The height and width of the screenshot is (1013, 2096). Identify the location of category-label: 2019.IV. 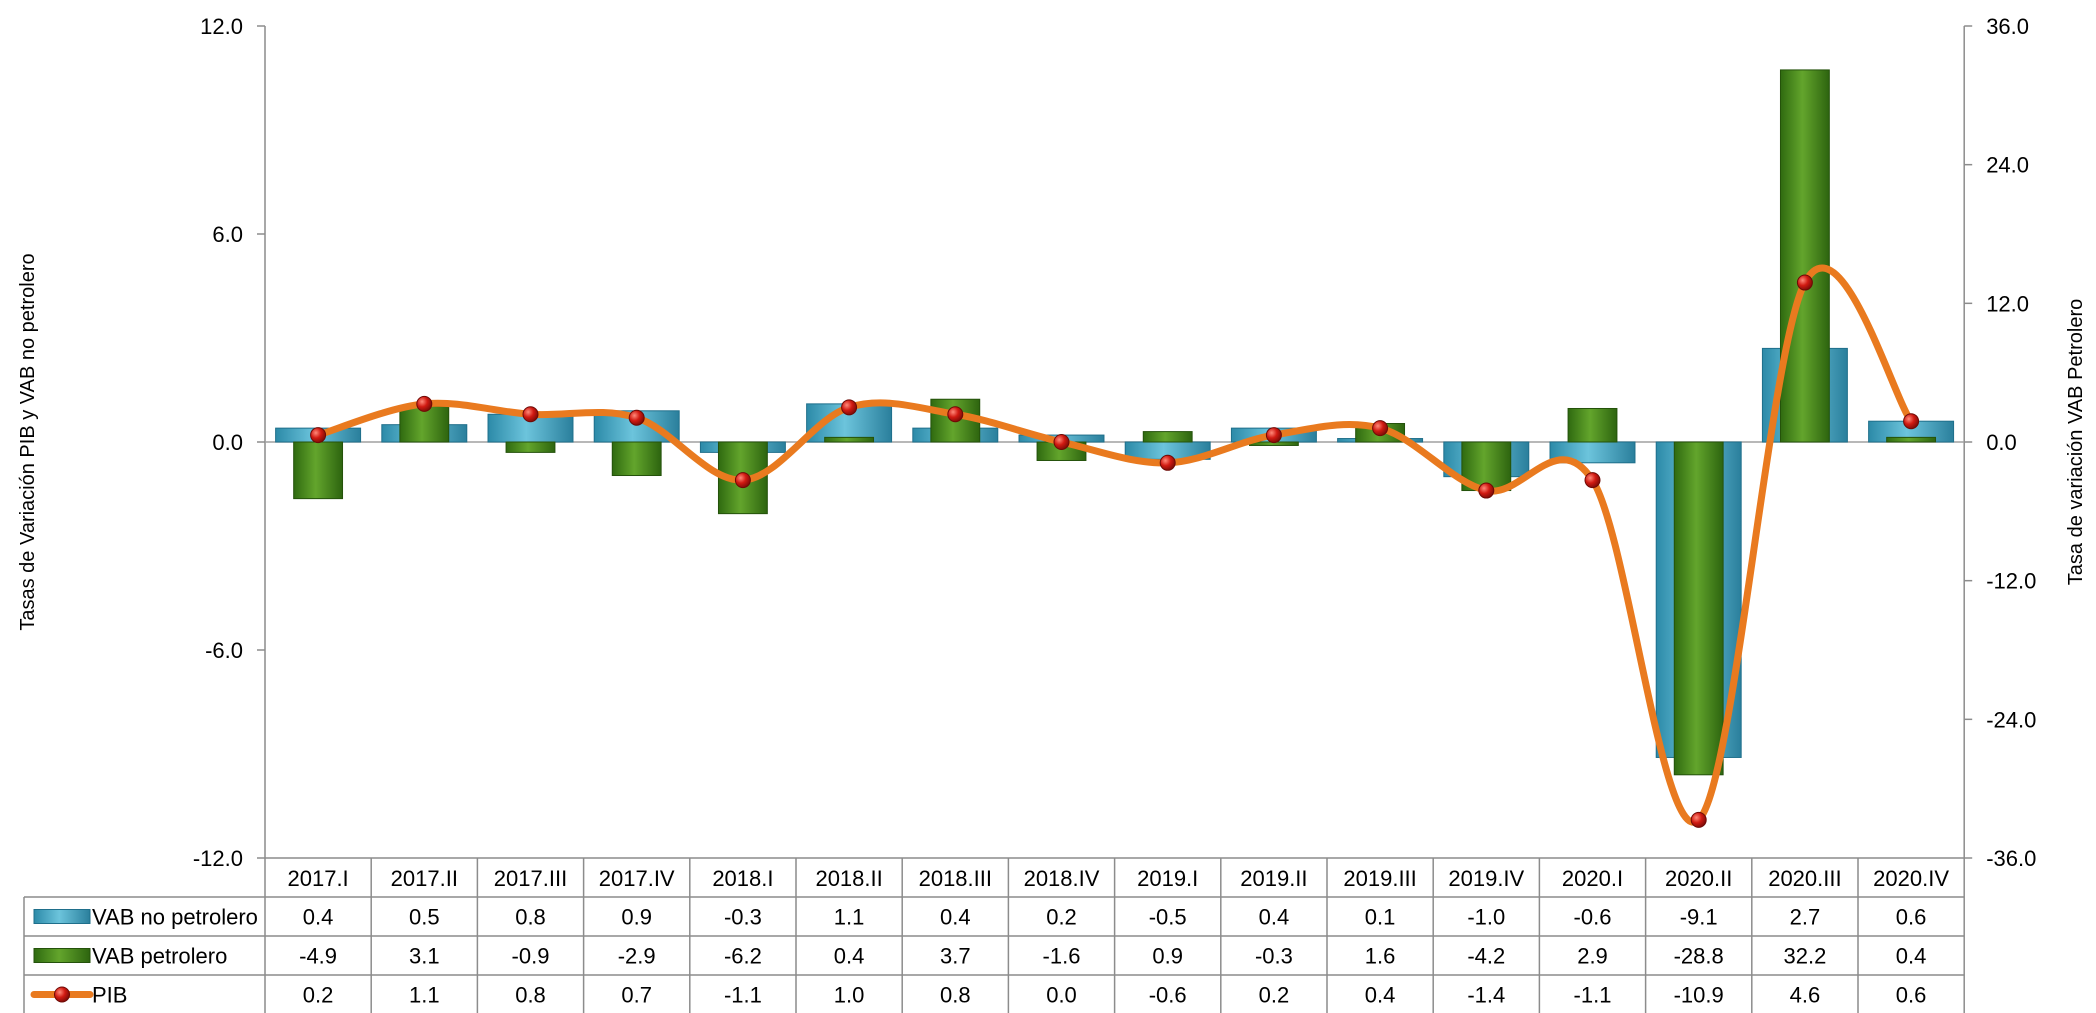
(1486, 878).